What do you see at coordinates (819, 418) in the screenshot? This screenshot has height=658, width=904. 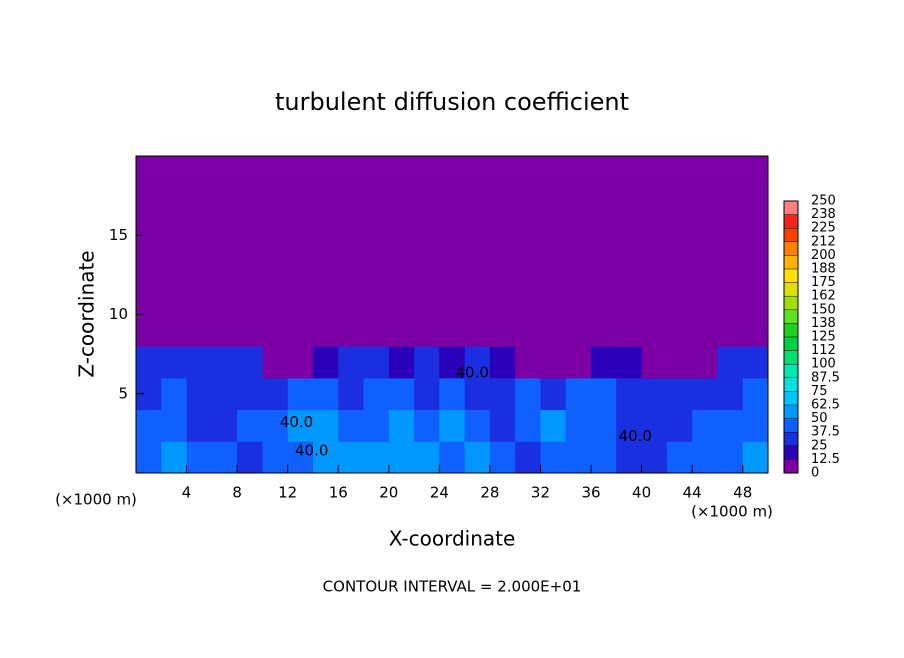 I see `colorbar-label: 50` at bounding box center [819, 418].